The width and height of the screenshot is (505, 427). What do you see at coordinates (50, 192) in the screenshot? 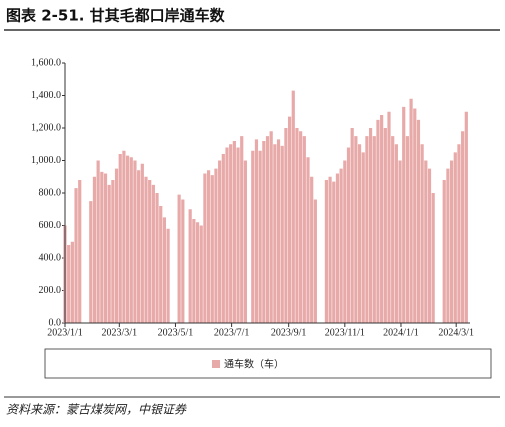
I see `y-tick-label: 800.0` at bounding box center [50, 192].